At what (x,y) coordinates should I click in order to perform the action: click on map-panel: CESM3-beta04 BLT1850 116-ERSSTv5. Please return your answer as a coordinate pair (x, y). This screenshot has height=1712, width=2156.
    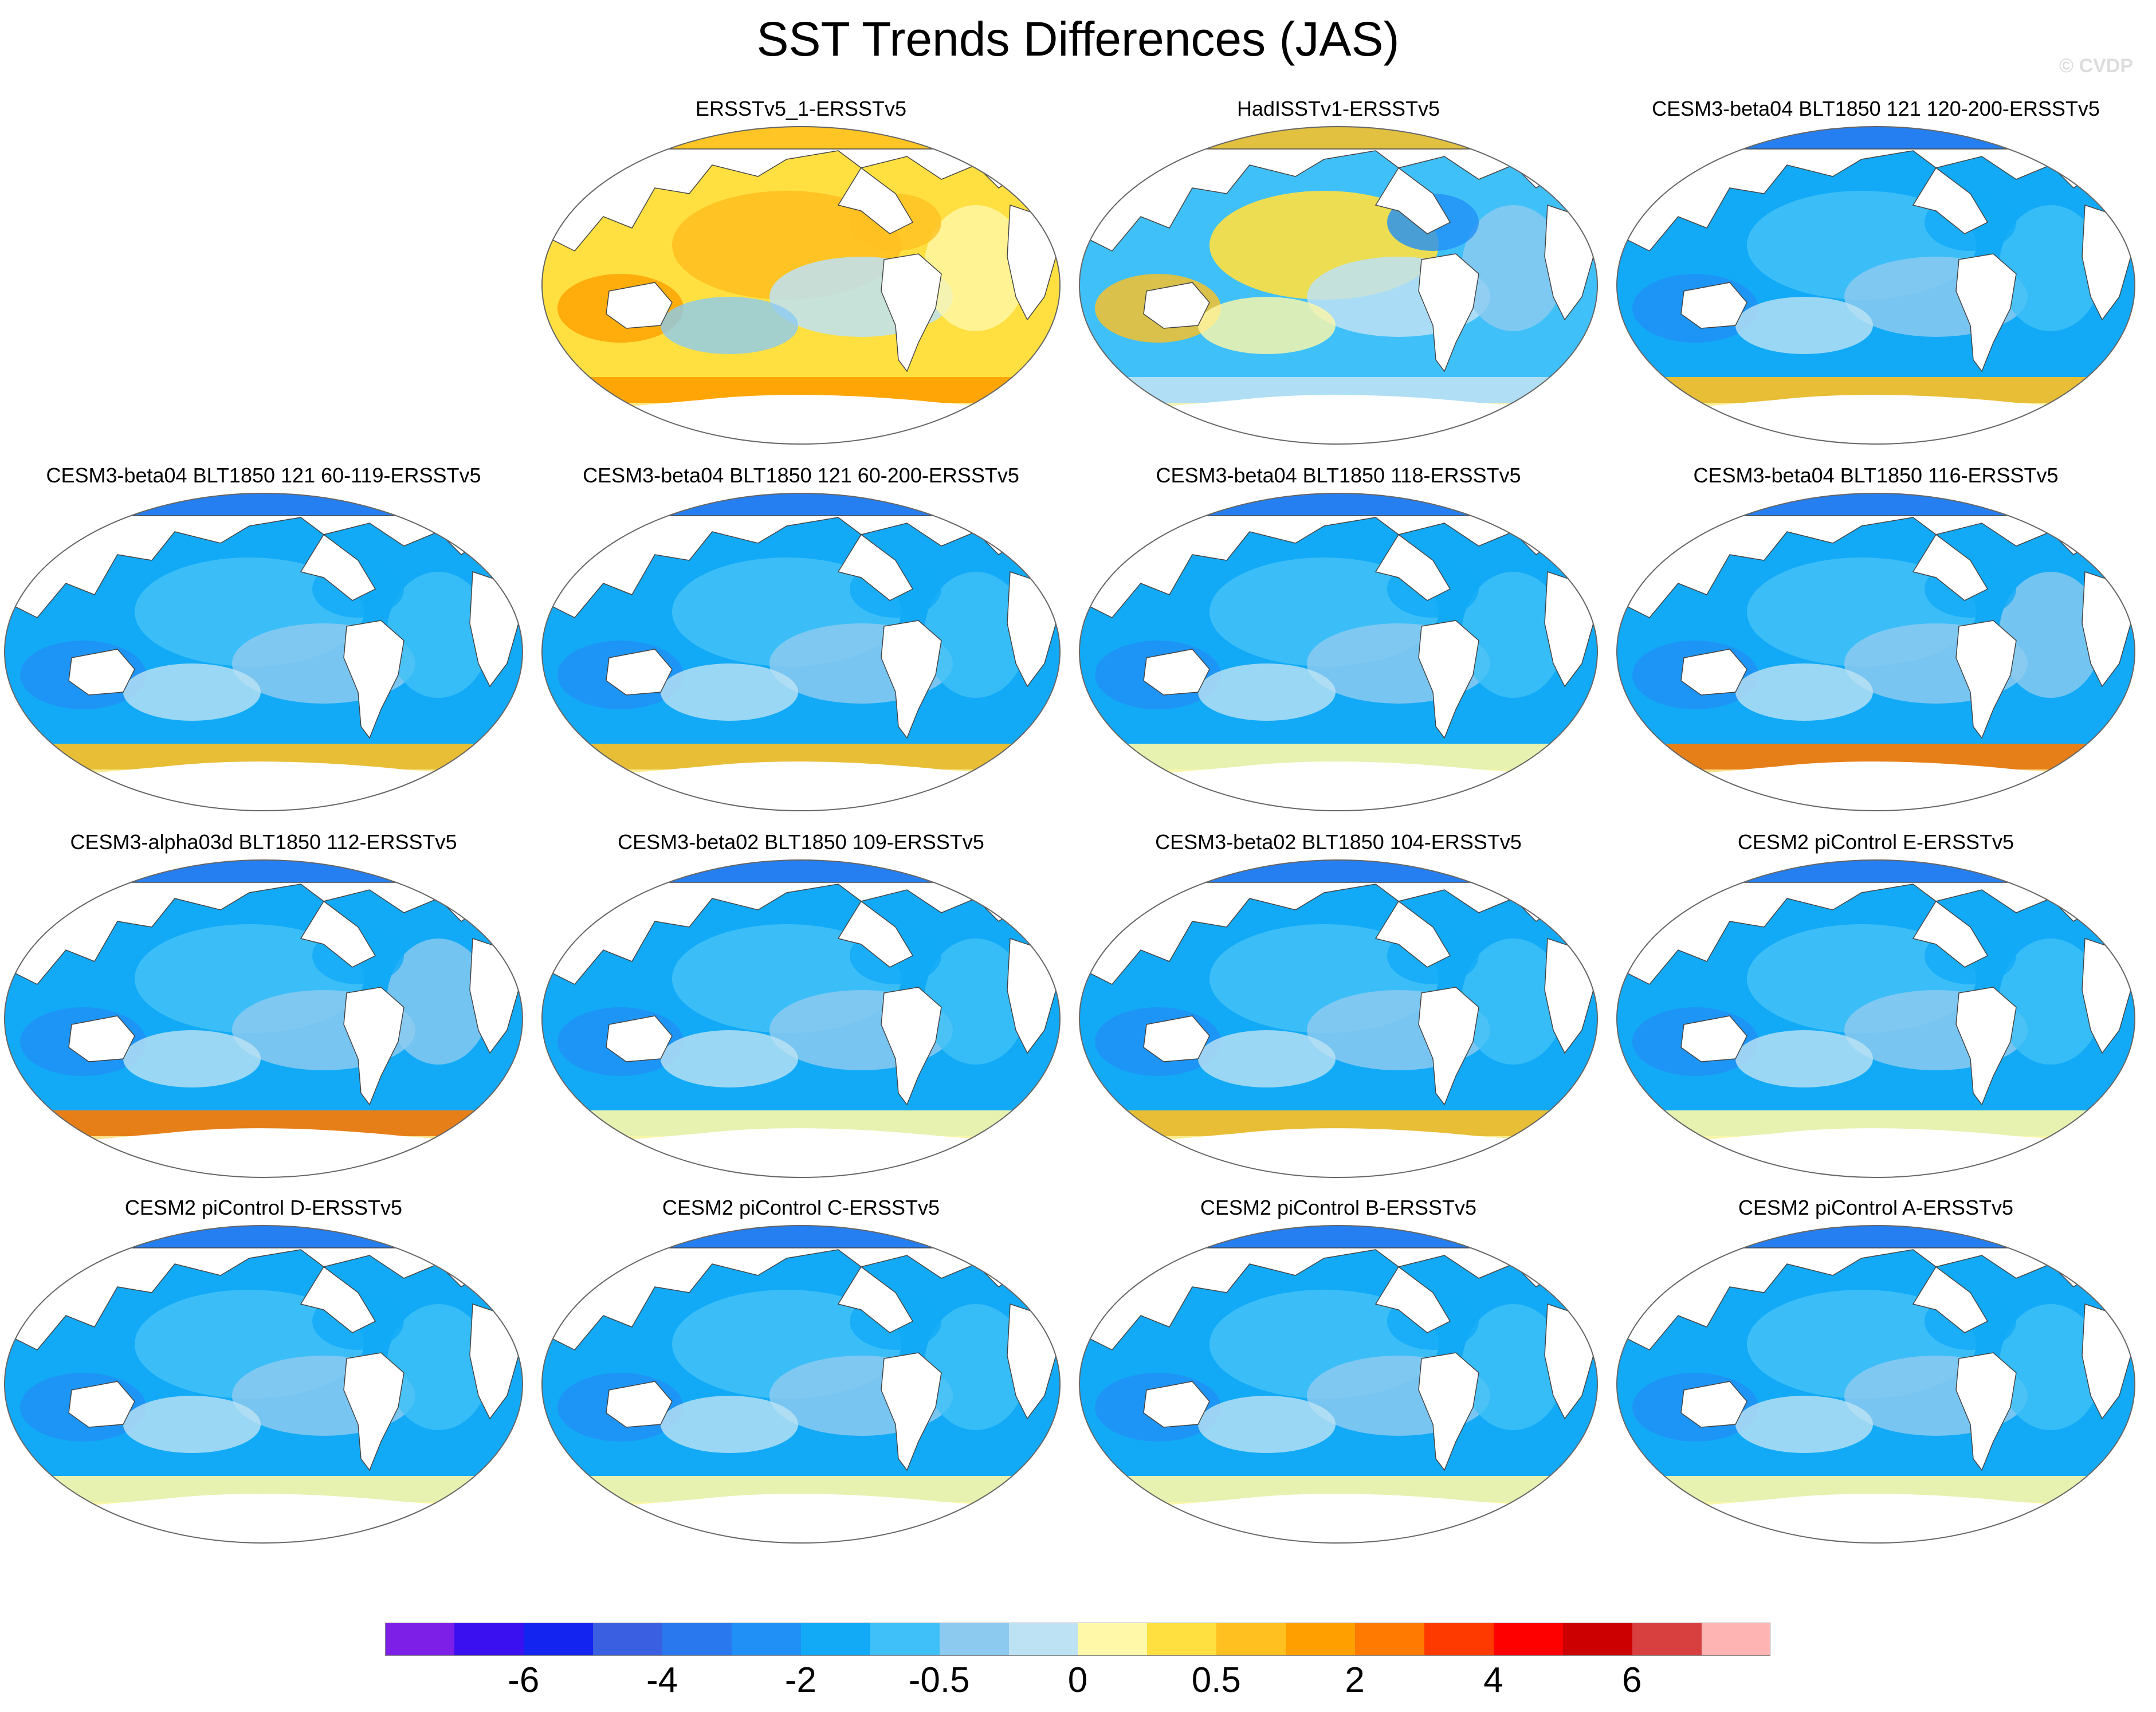
    Looking at the image, I should click on (1875, 640).